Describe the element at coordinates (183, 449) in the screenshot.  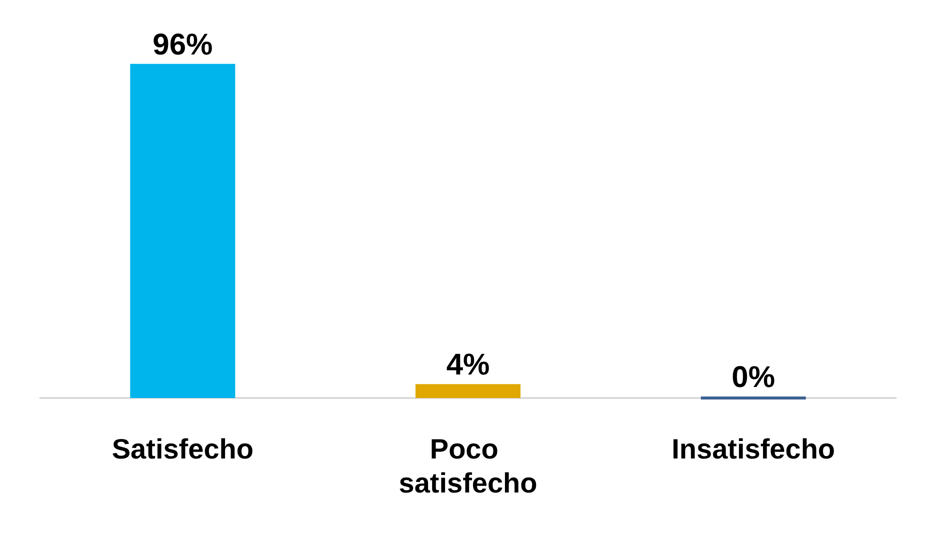
I see `x-tick-label: Satisfecho` at that location.